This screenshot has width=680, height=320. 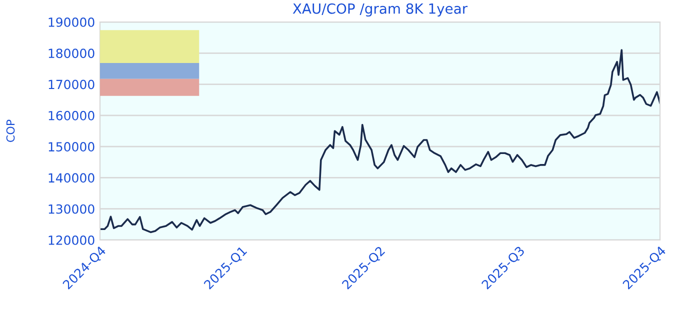 I want to click on y-tick-label: 130000, so click(x=71, y=209).